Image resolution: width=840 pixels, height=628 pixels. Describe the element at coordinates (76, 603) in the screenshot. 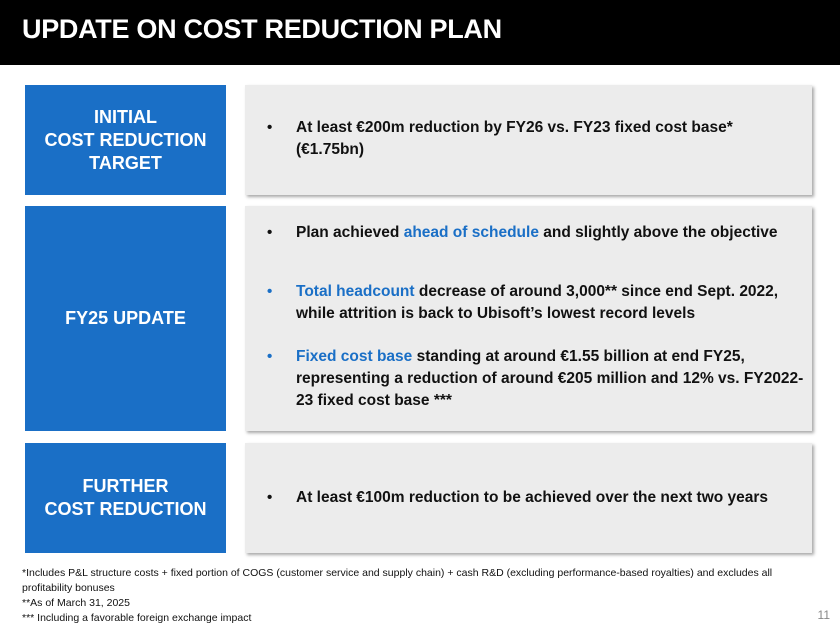

I see `footnote: **As of March 31, 2025` at that location.